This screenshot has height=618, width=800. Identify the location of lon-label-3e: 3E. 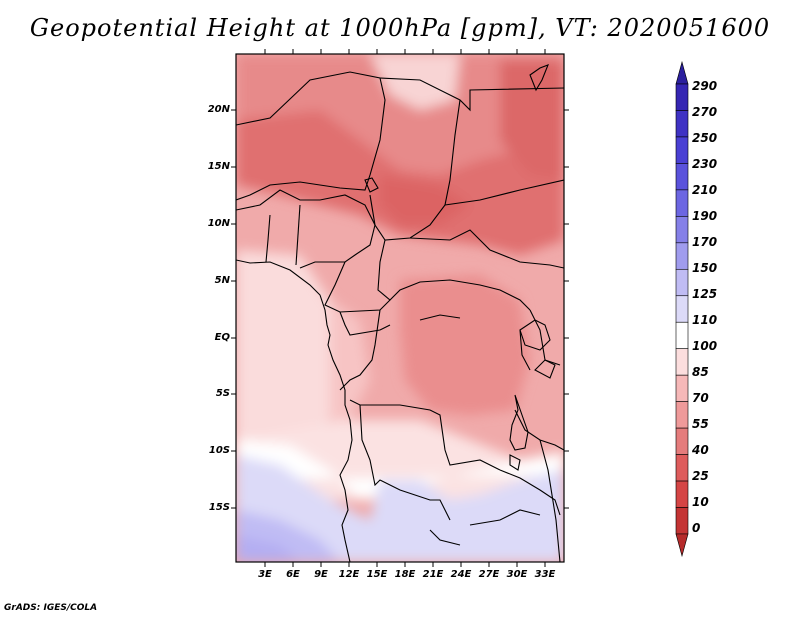
(265, 574).